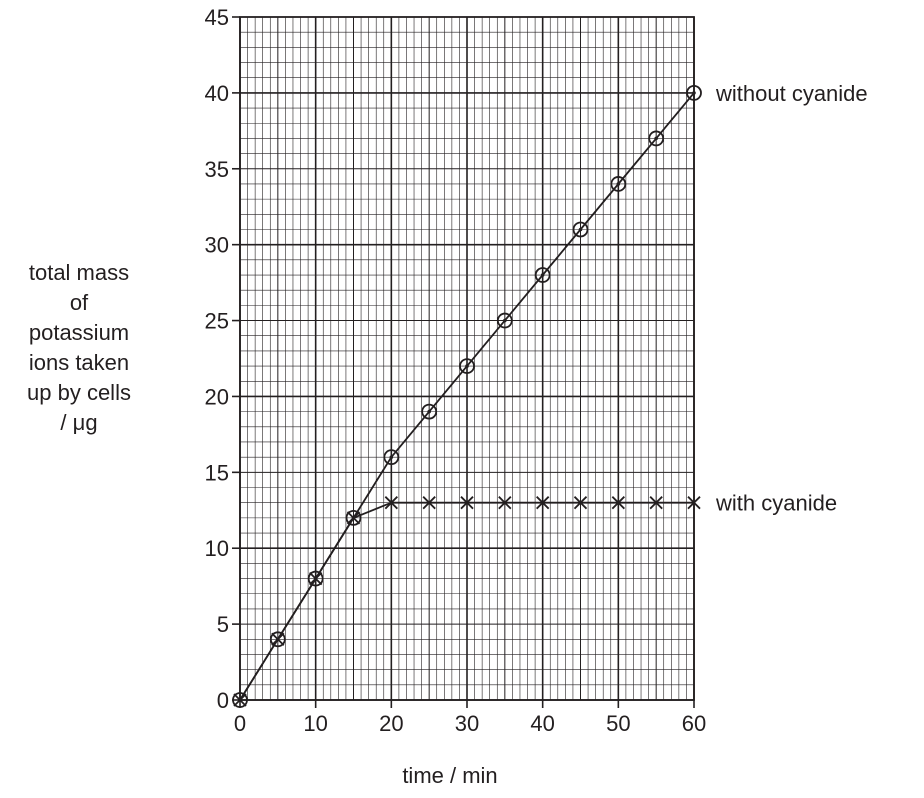 This screenshot has height=798, width=924. I want to click on y-tick-label: 20, so click(217, 396).